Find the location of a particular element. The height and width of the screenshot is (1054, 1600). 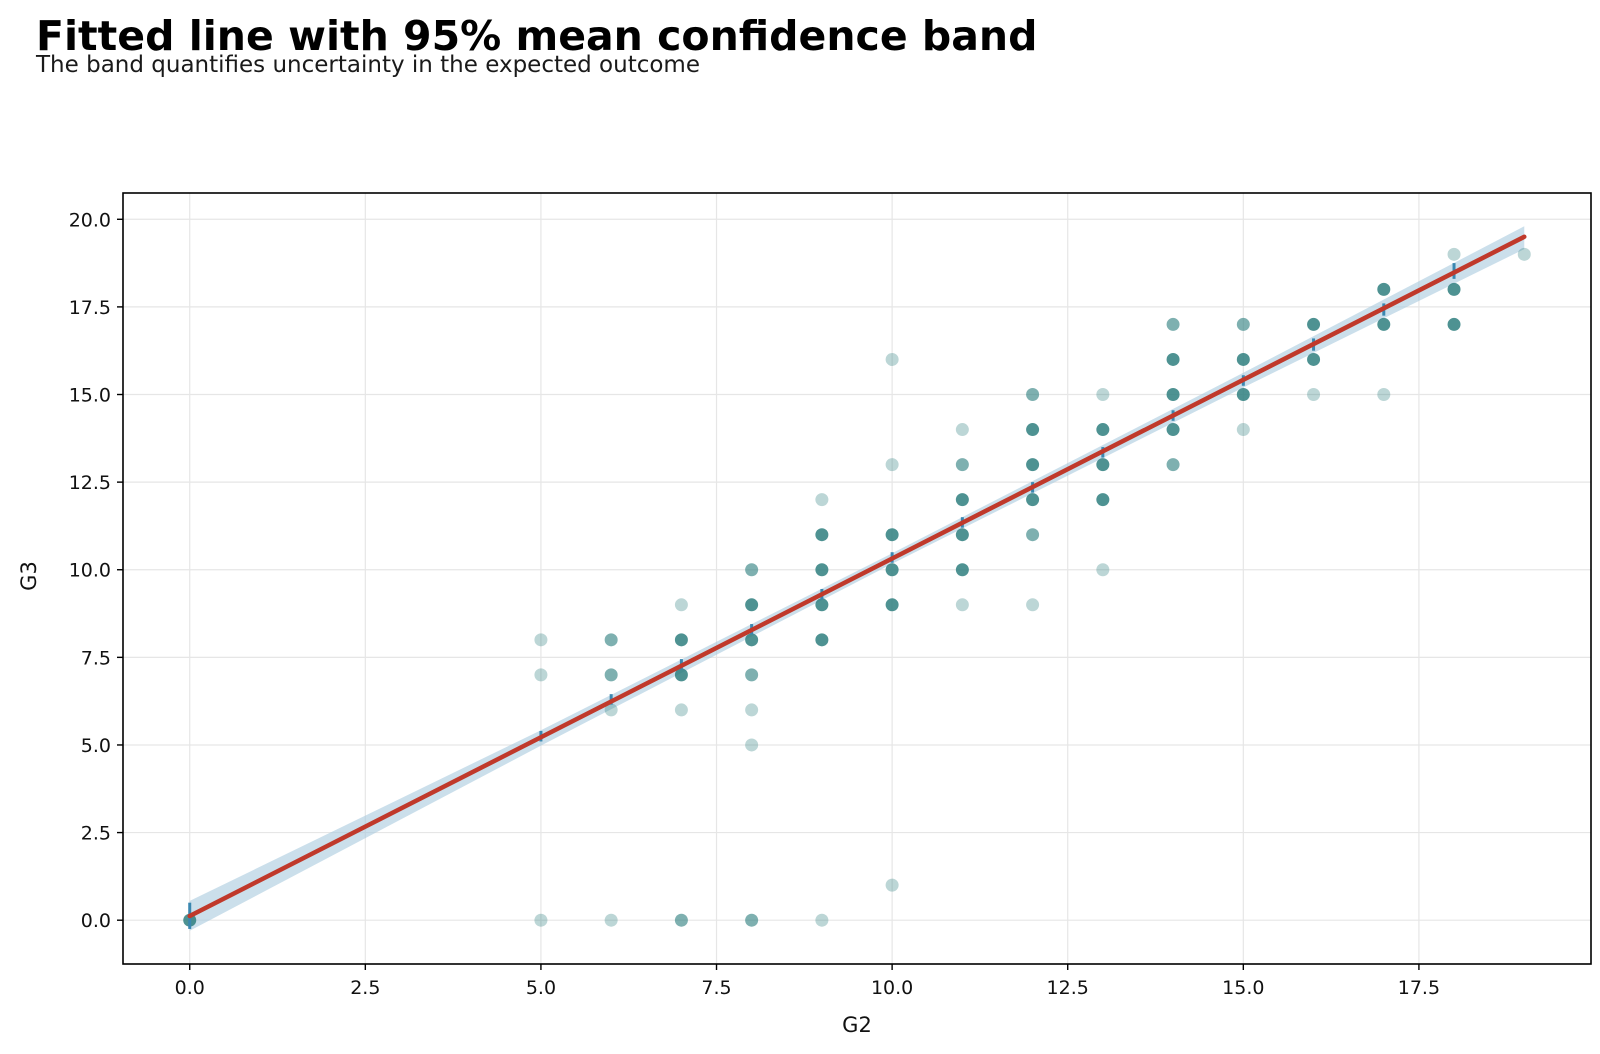

x-tick-label: 17.5 is located at coordinates (1419, 988).